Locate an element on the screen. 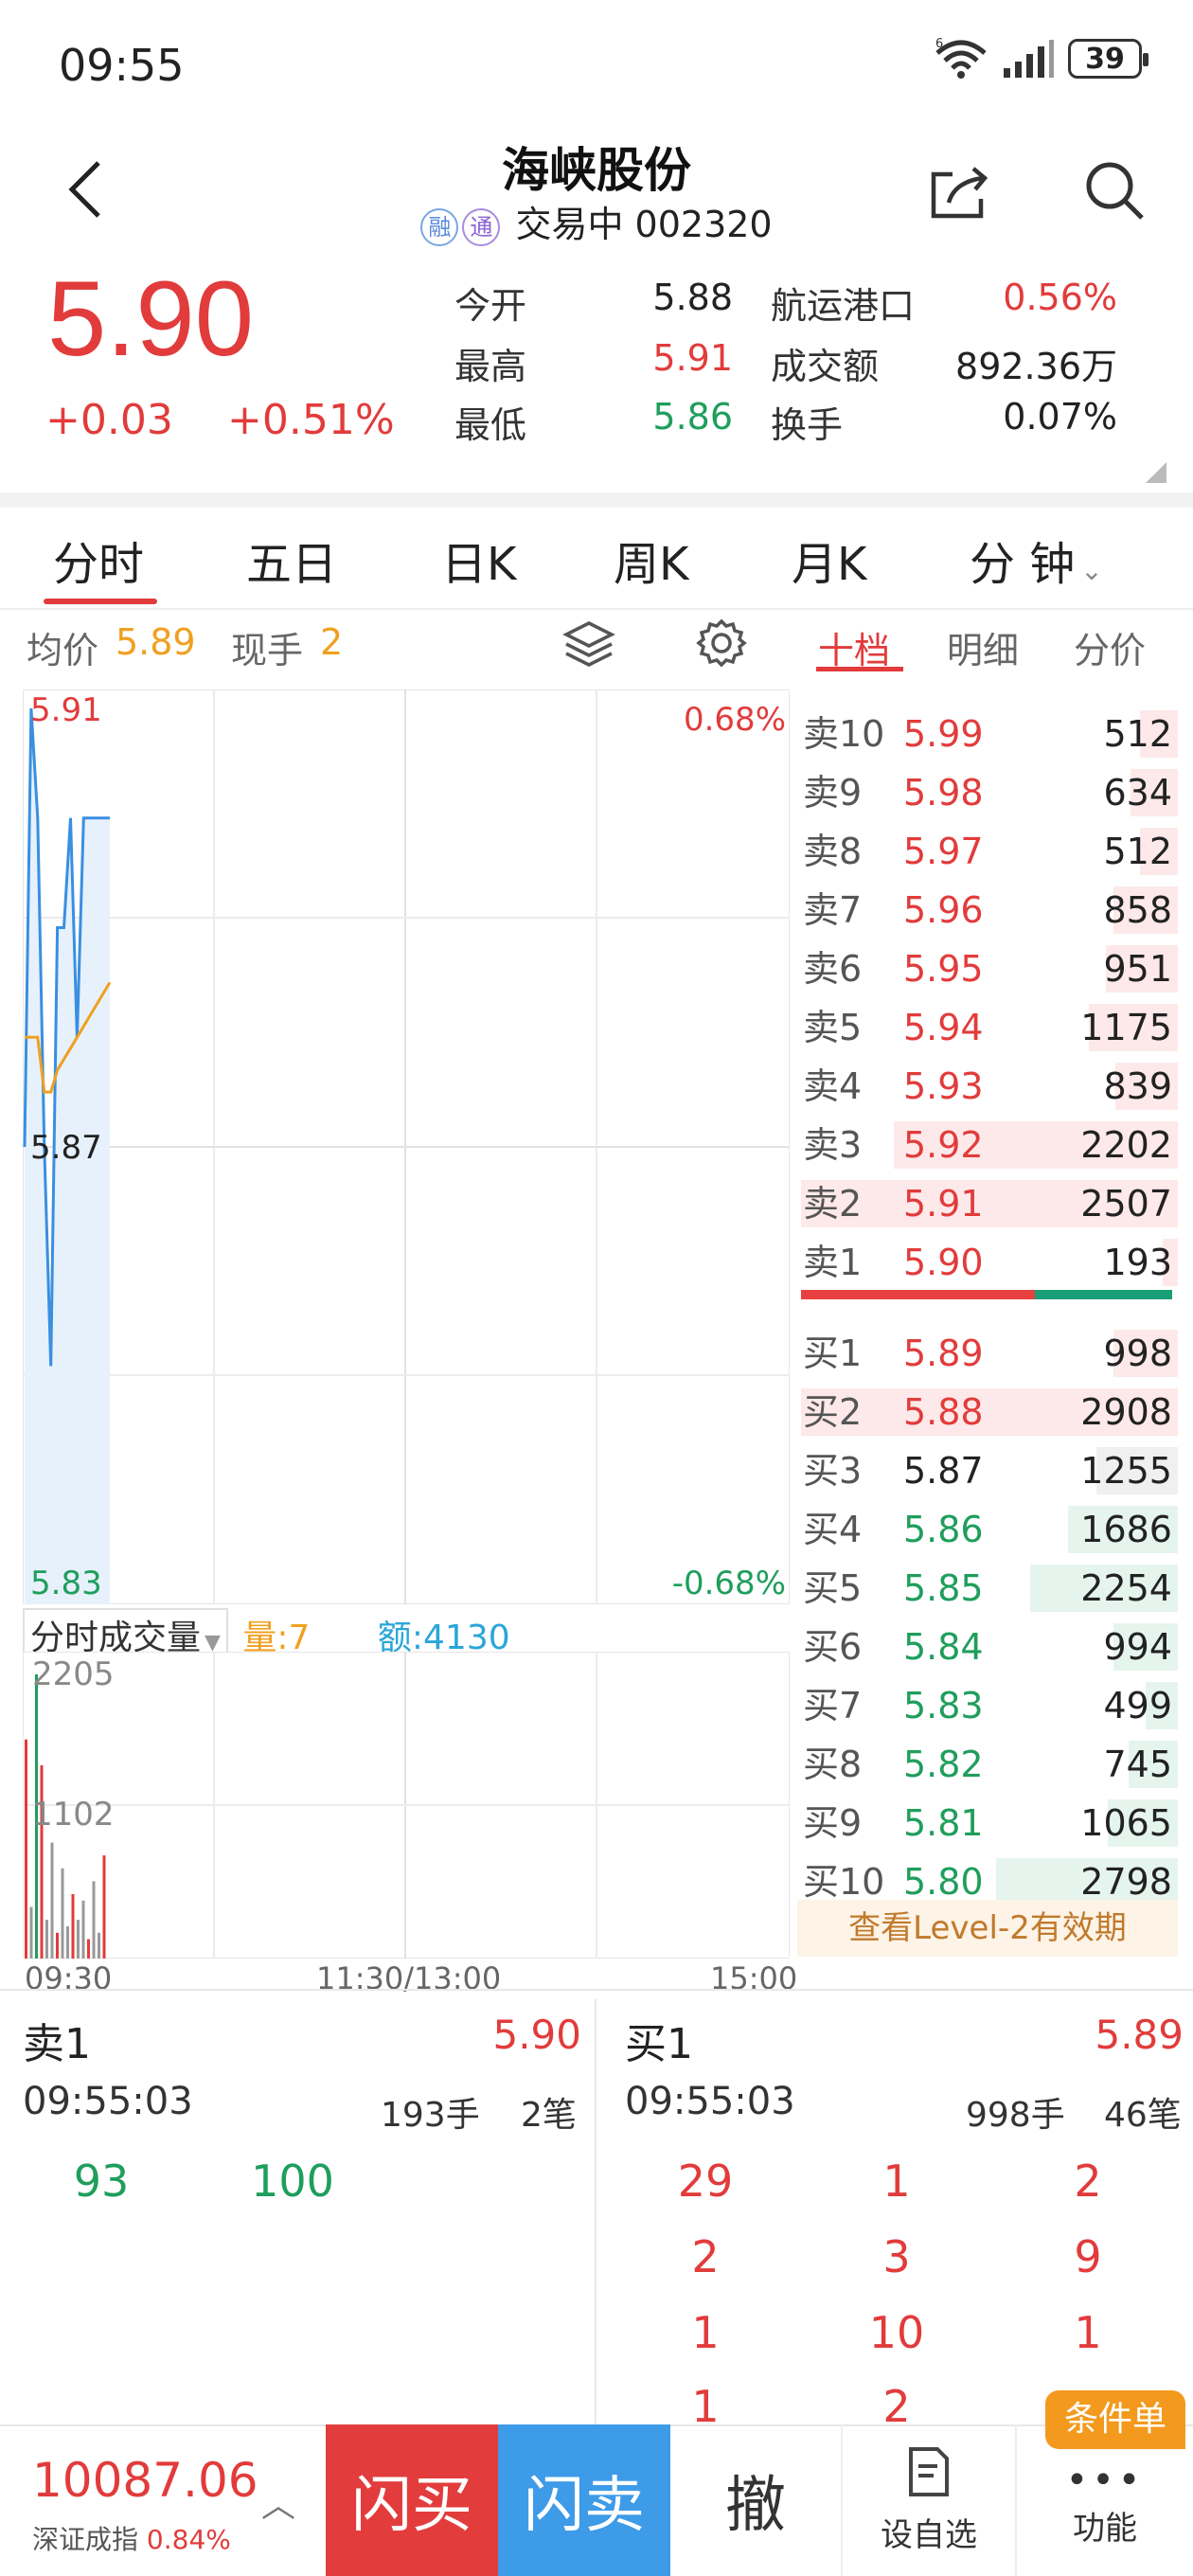  order-qty: 2798 is located at coordinates (1126, 1882).